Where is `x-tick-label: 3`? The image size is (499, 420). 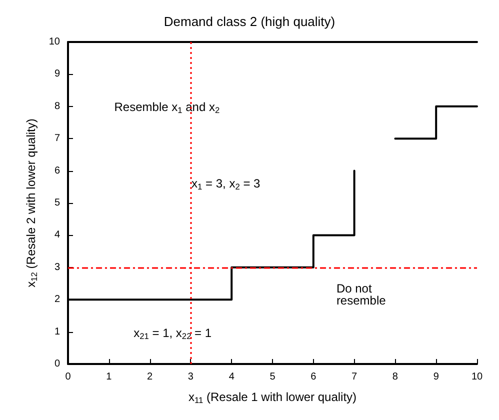 x-tick-label: 3 is located at coordinates (191, 377).